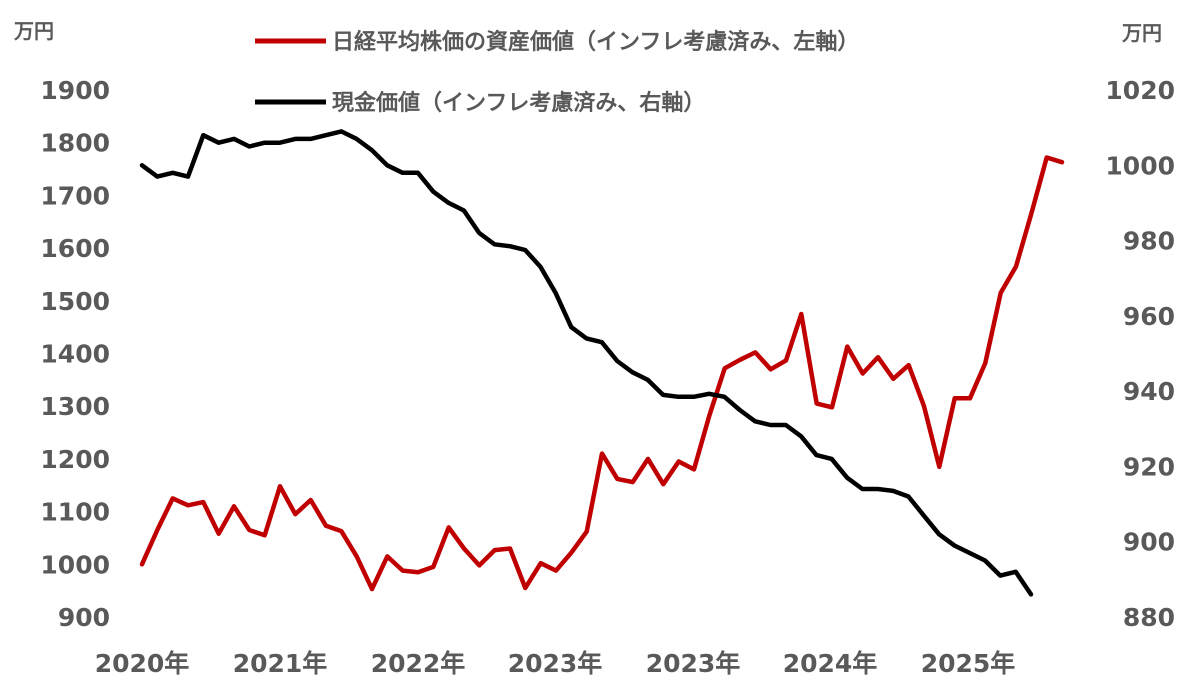  I want to click on right-tick-label: 940, so click(1149, 391).